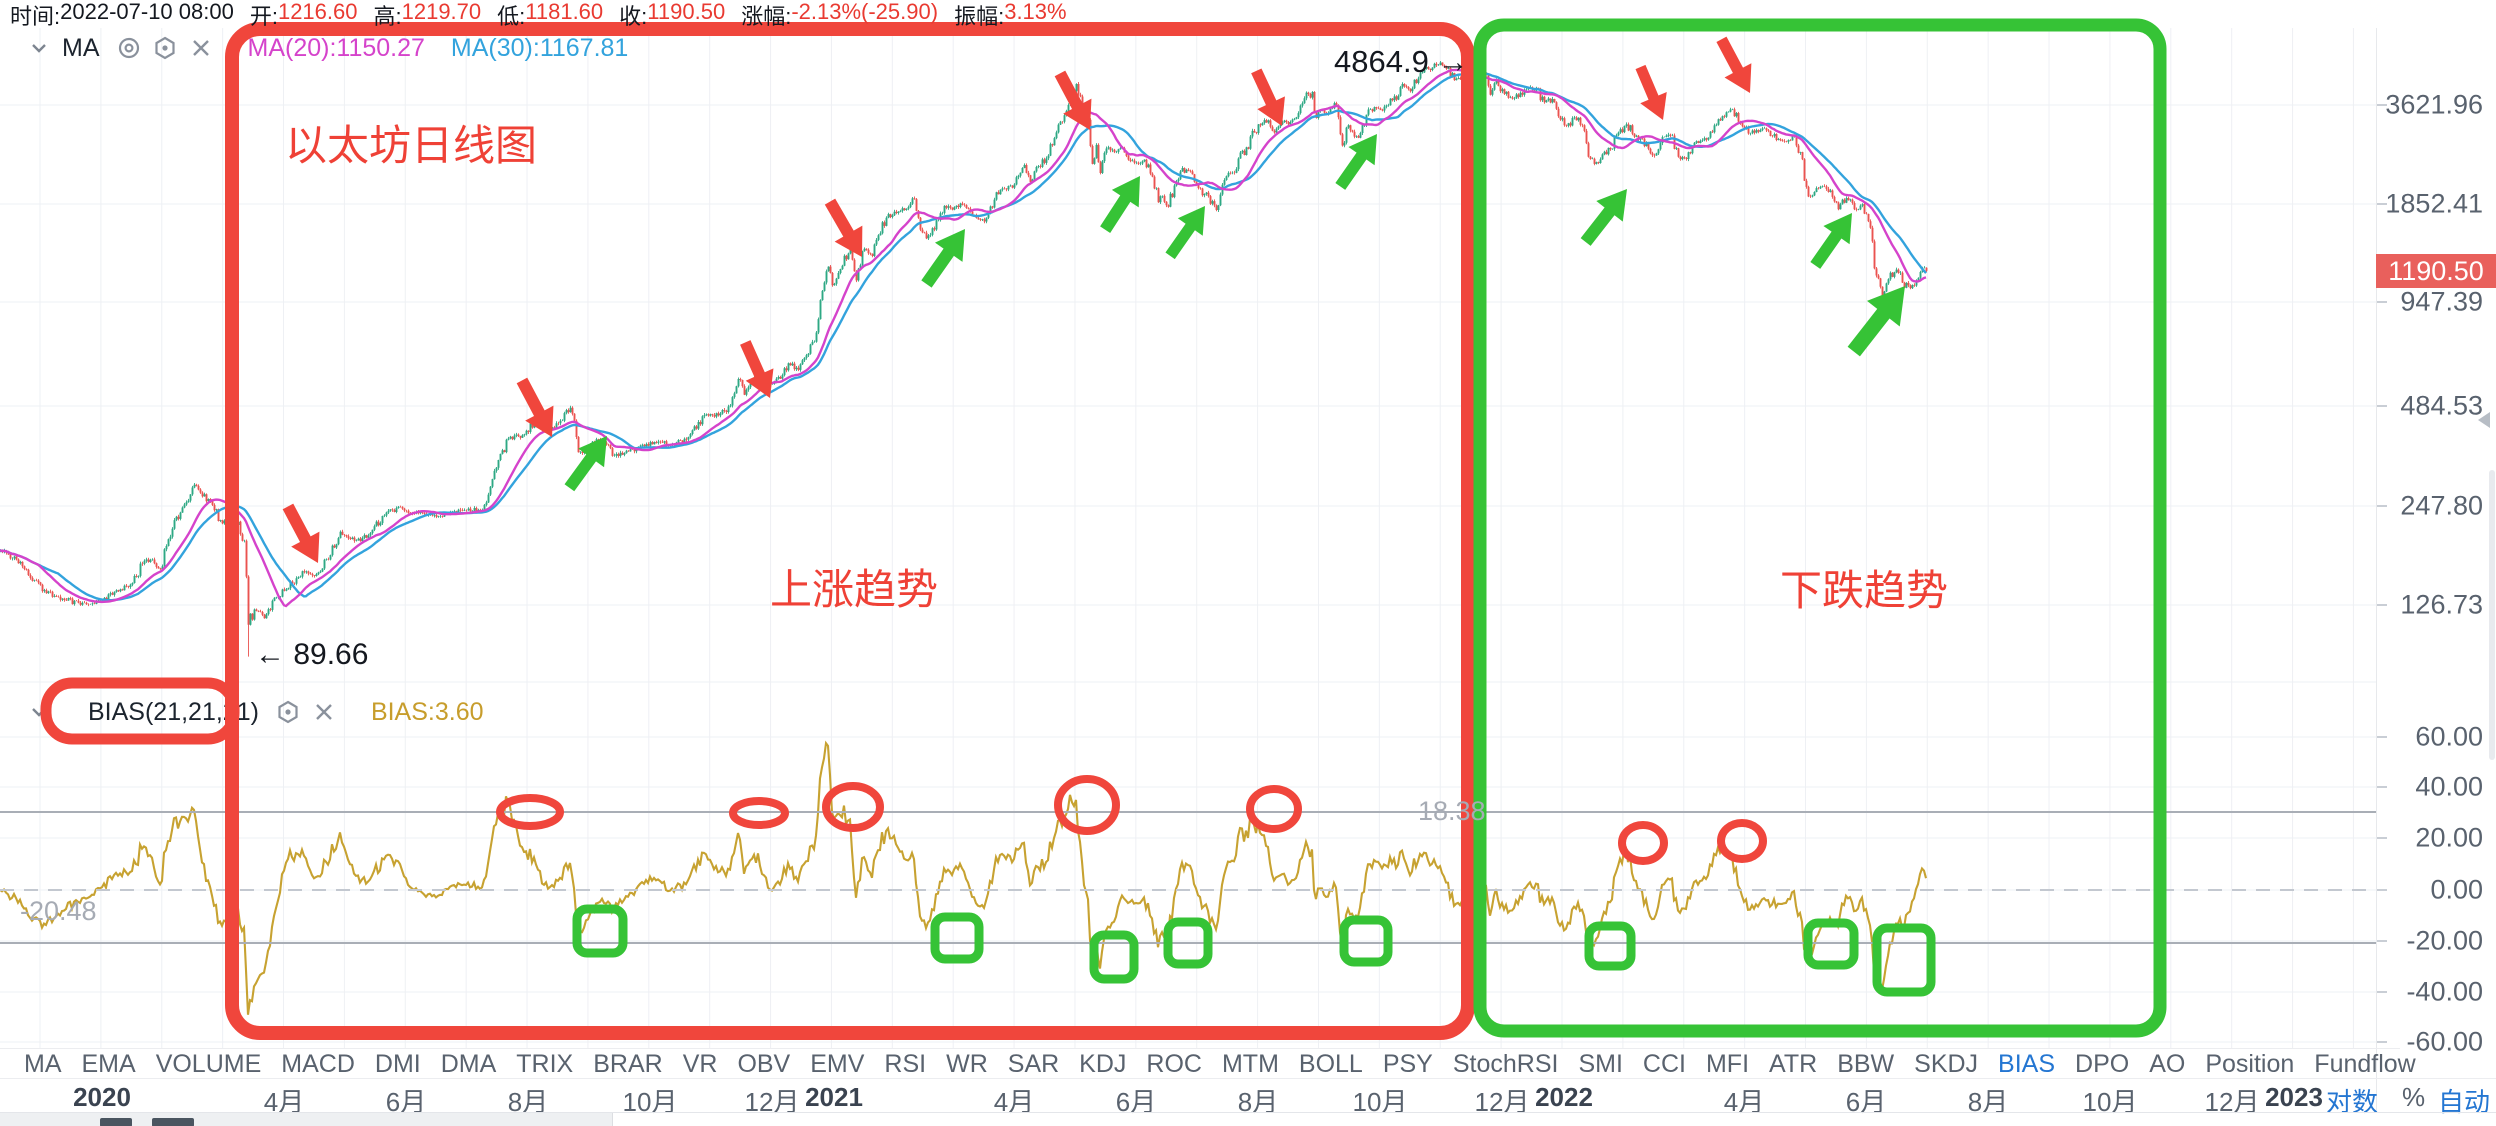  What do you see at coordinates (1946, 1063) in the screenshot?
I see `tab-skdj: SKDJ` at bounding box center [1946, 1063].